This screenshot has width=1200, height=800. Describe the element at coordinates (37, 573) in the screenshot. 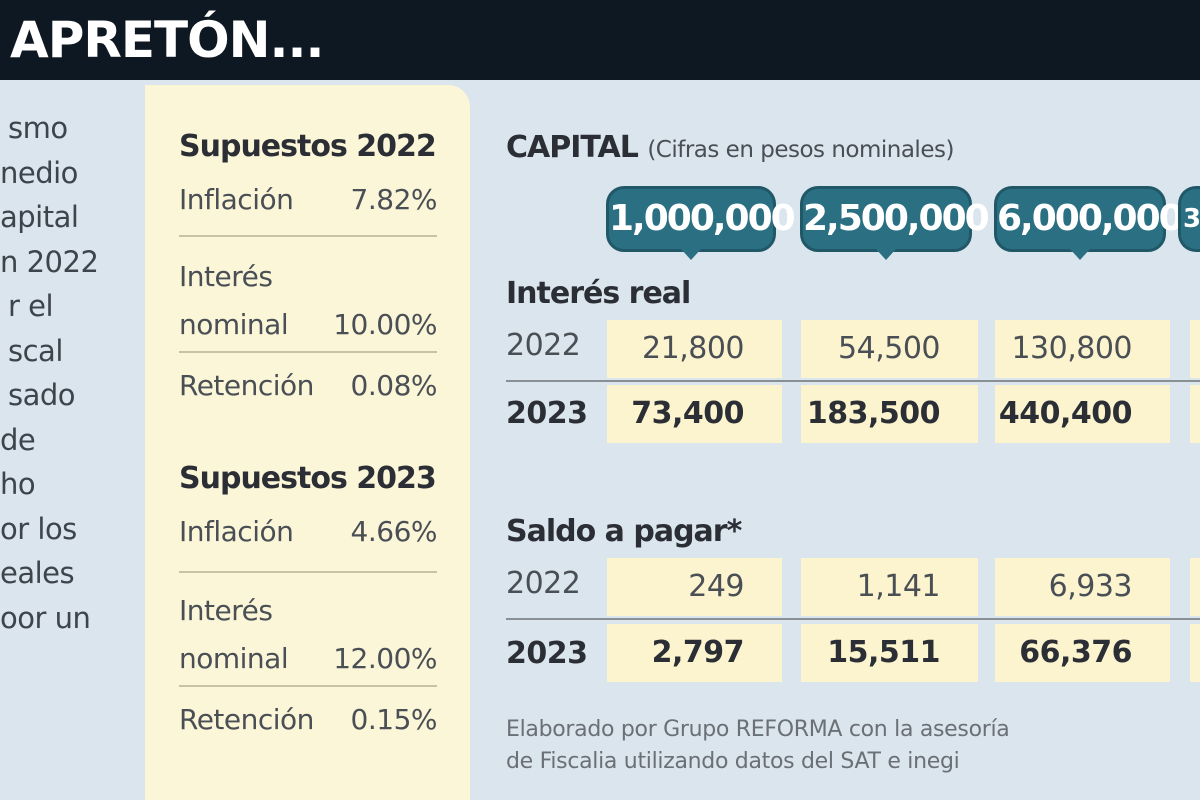

I see `text-line: eales` at that location.